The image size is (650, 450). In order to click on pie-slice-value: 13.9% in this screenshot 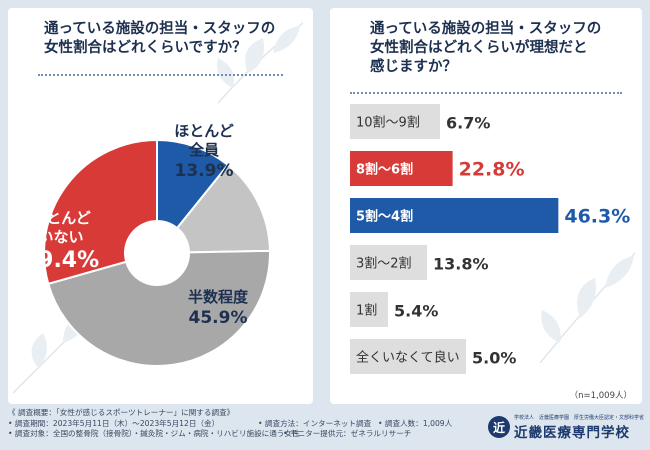, I will do `click(204, 171)`.